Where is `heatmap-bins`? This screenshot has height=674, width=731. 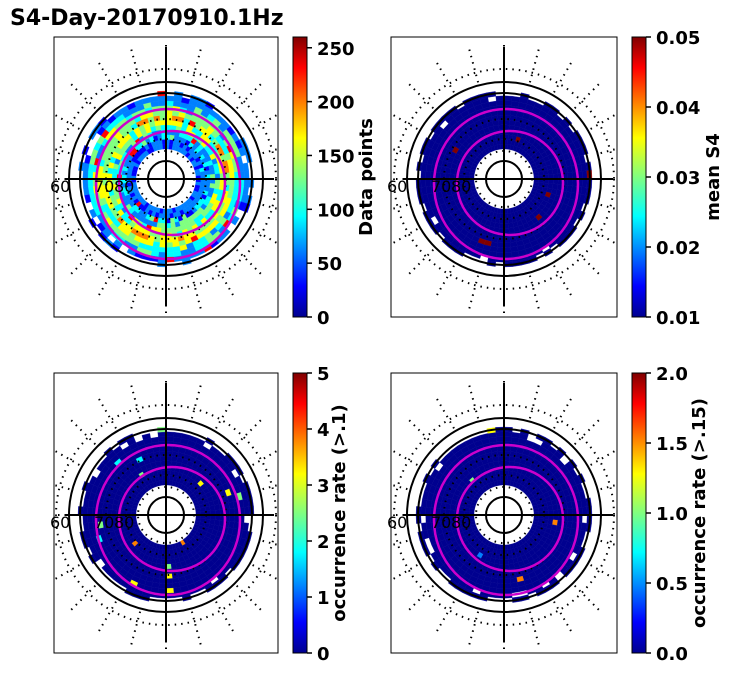
heatmap-bins is located at coordinates (166, 179).